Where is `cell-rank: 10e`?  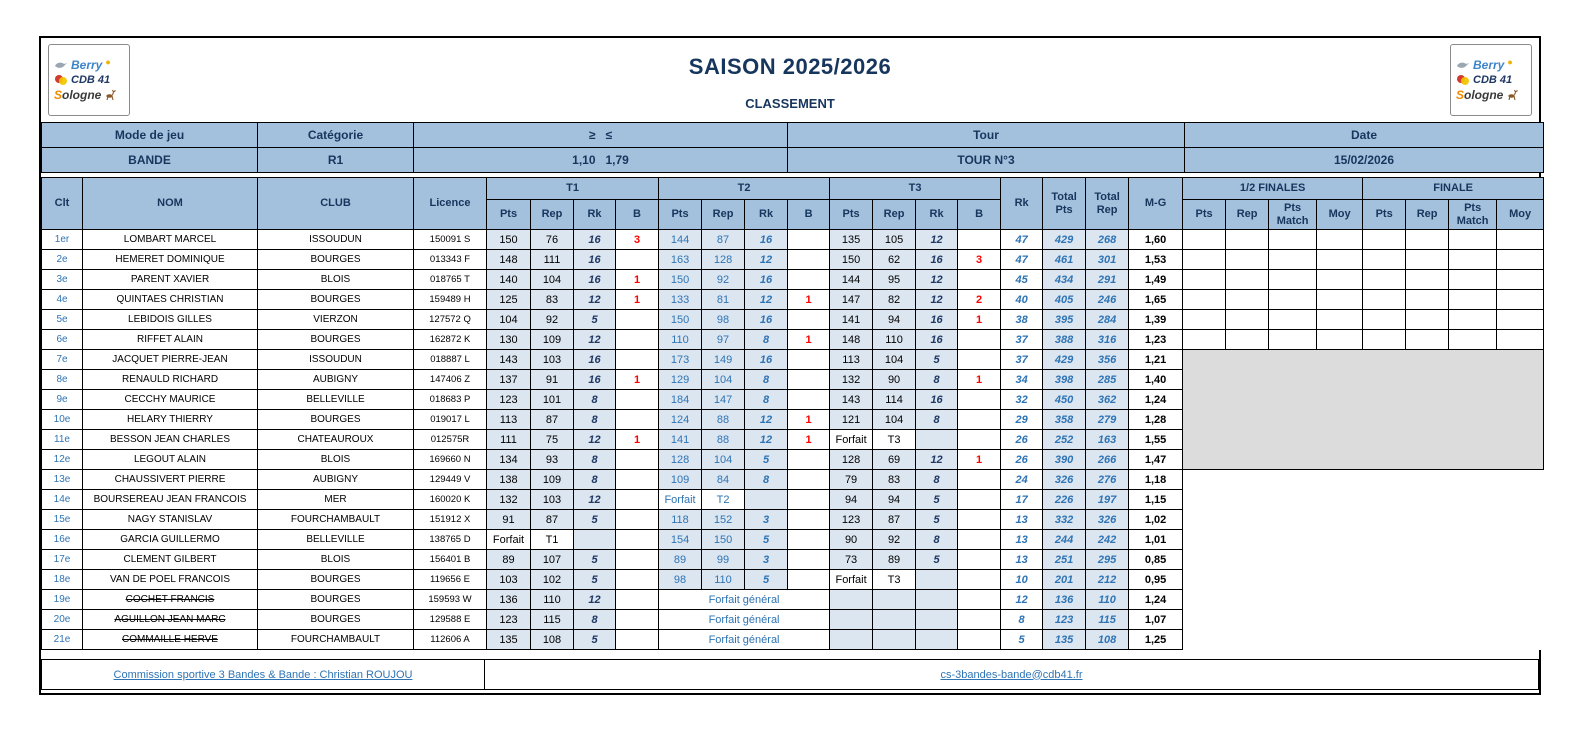
cell-rank: 10e is located at coordinates (62, 419).